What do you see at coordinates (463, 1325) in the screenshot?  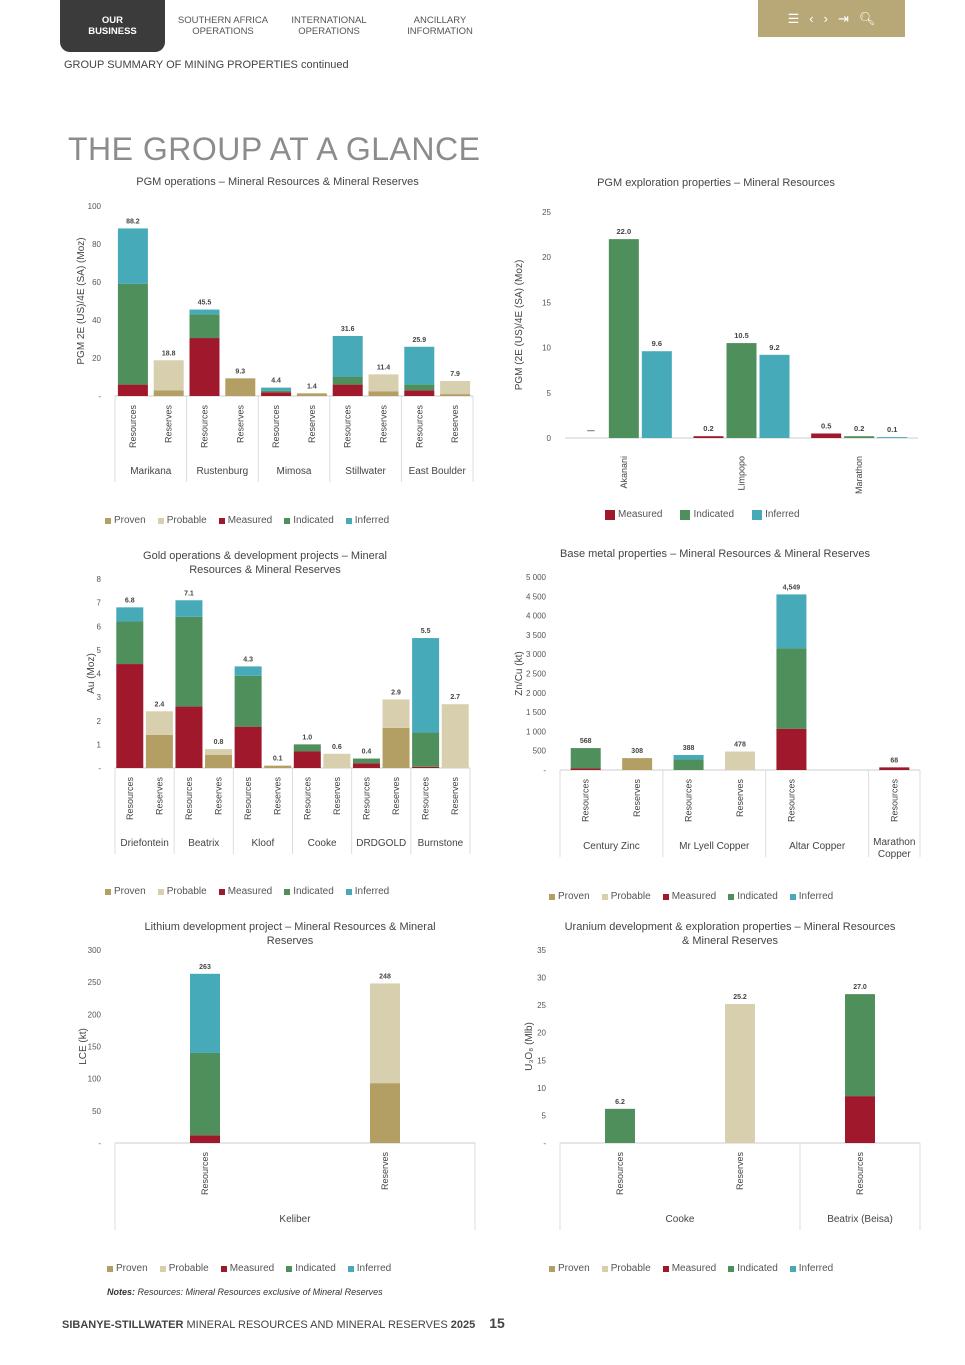 I see `footer-year: 2025` at bounding box center [463, 1325].